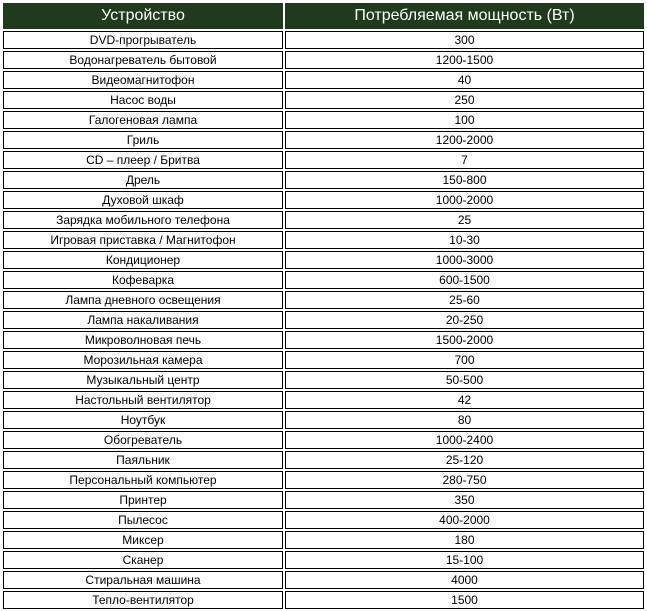  Describe the element at coordinates (143, 400) in the screenshot. I see `device-cell: Настольный вентилятор` at that location.